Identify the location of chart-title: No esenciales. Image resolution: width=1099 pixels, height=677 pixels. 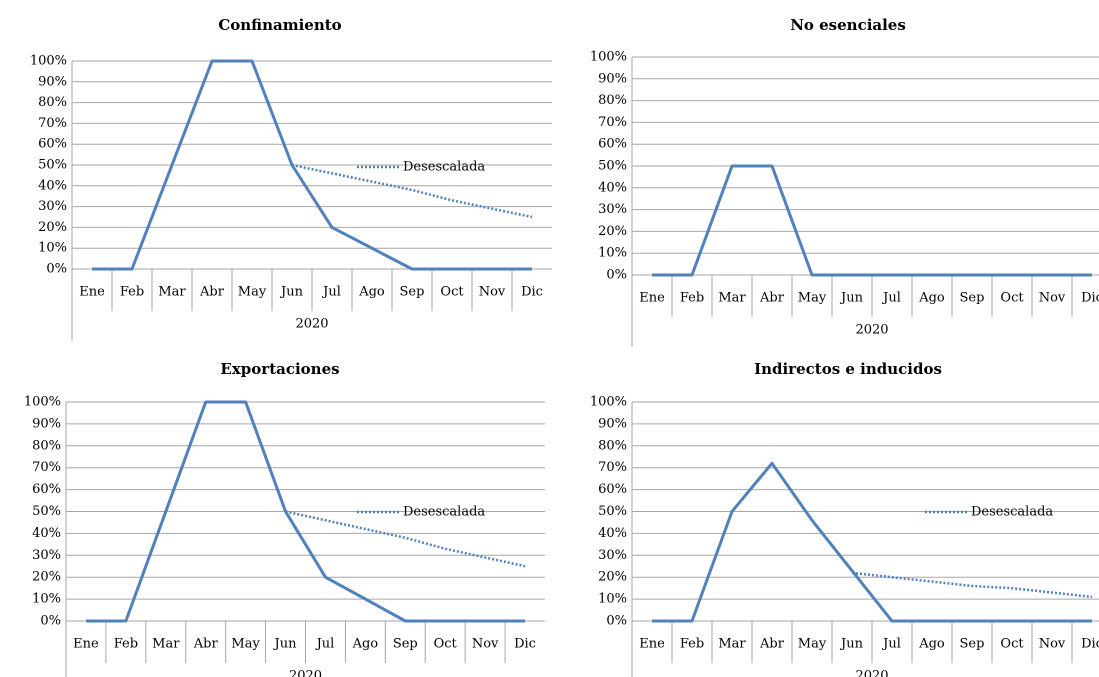
(848, 25).